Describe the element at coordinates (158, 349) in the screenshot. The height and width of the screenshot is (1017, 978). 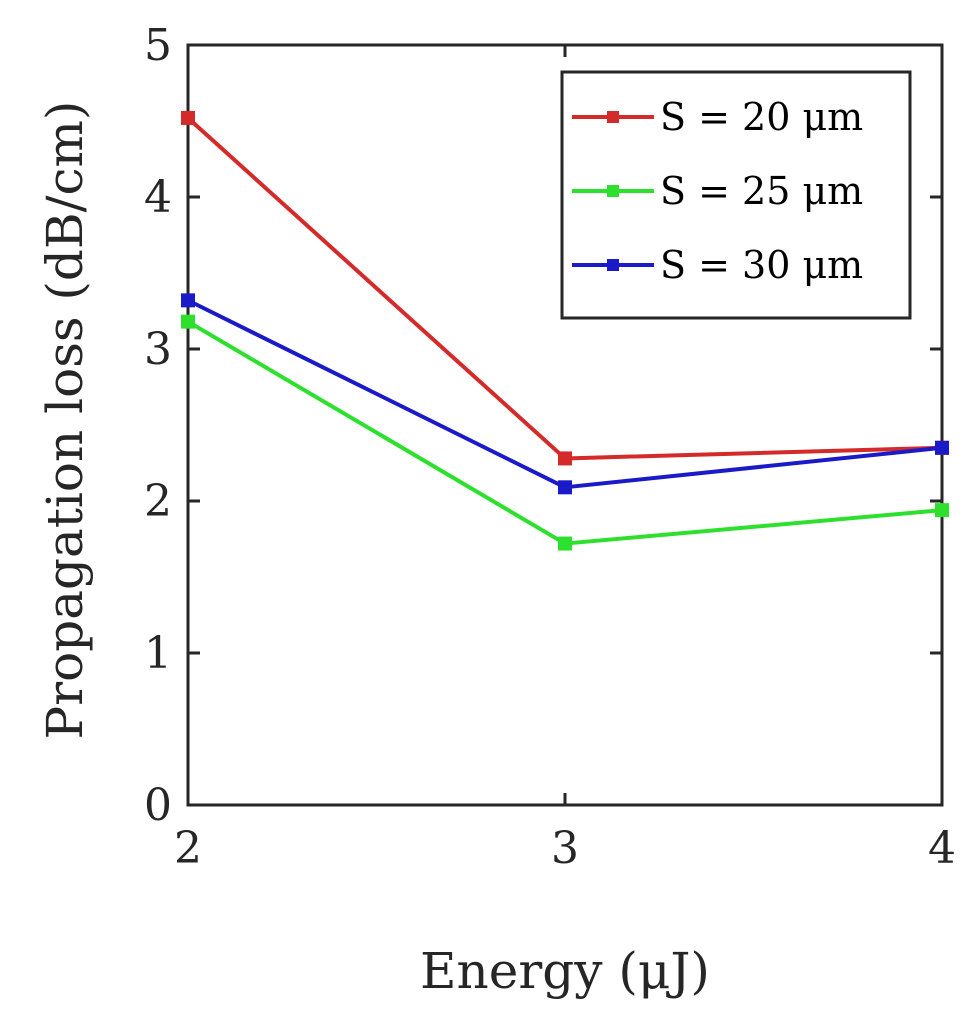
I see `y-tick-label: 3` at that location.